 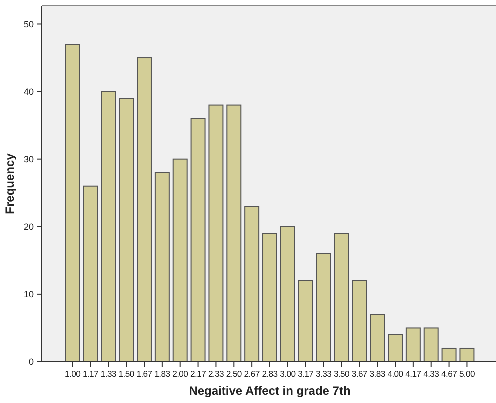 I want to click on x-axis-title: Negaitive Affect in grade 7th, so click(x=270, y=391).